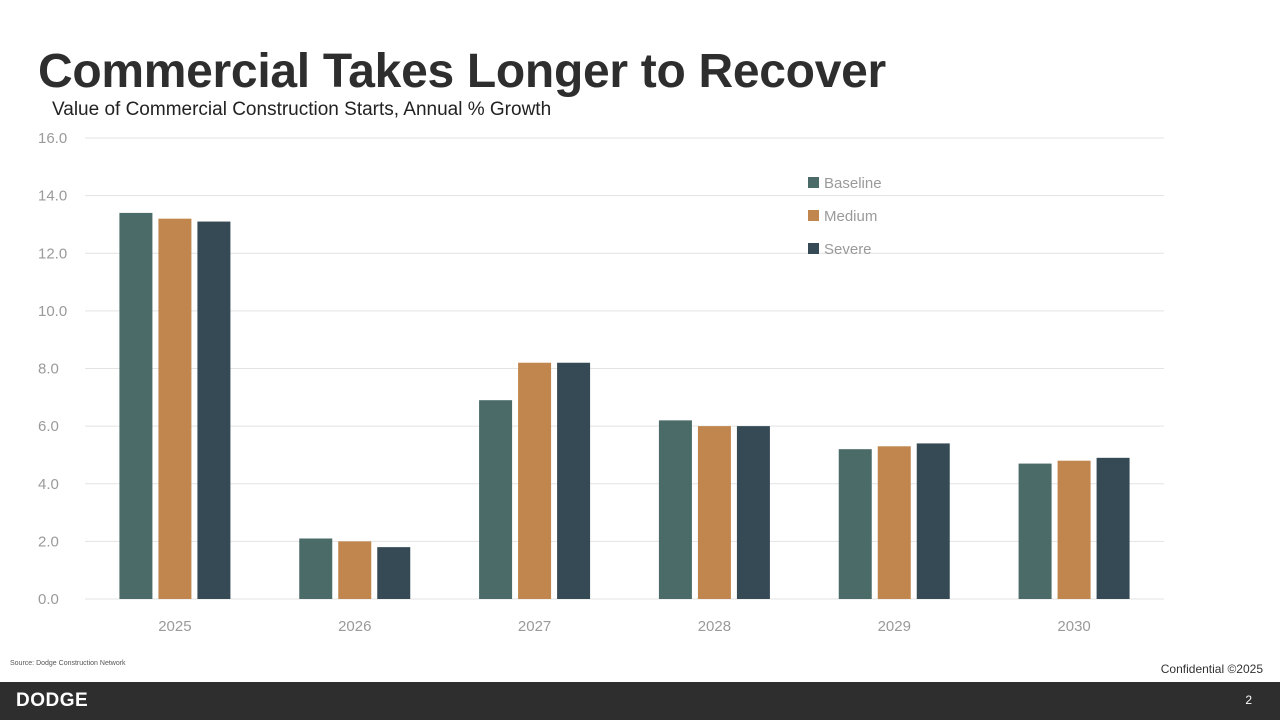 This screenshot has height=720, width=1280. What do you see at coordinates (855, 524) in the screenshot?
I see `bar-baseline-2029` at bounding box center [855, 524].